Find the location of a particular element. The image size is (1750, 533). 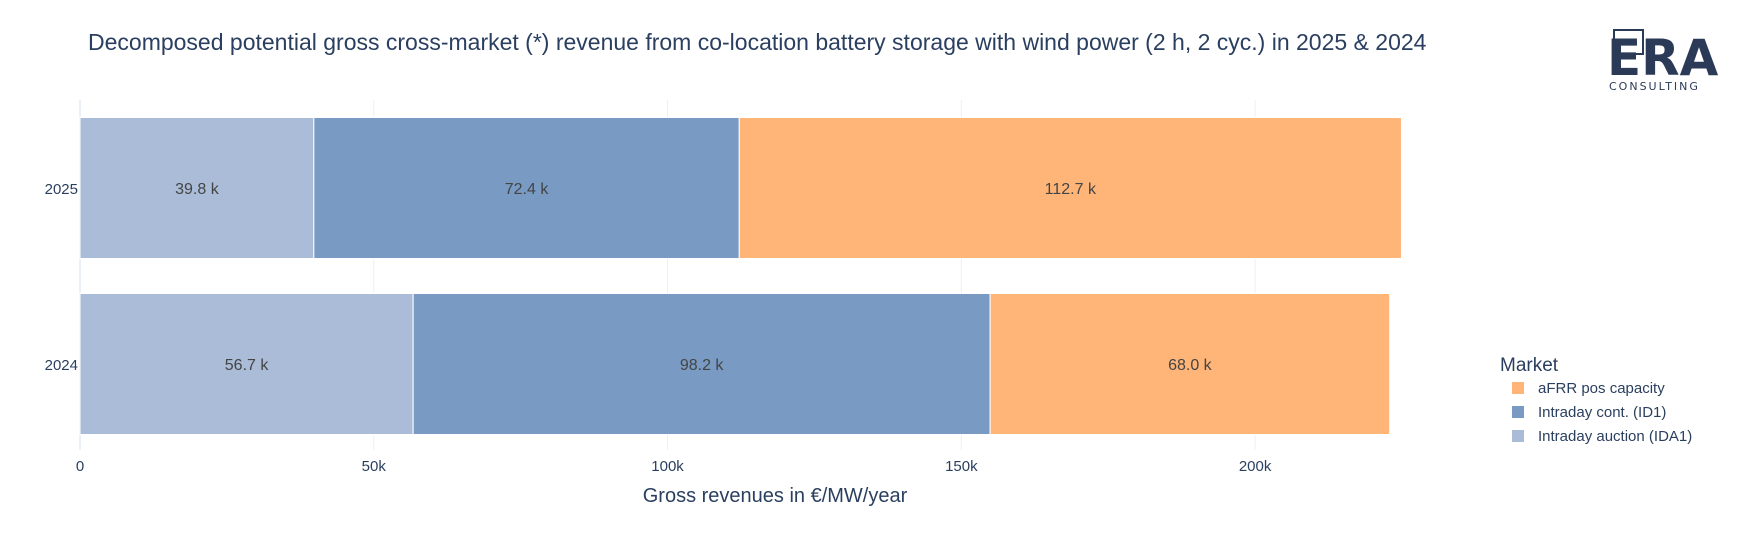

x-tick-label-50k: 50k is located at coordinates (374, 466).